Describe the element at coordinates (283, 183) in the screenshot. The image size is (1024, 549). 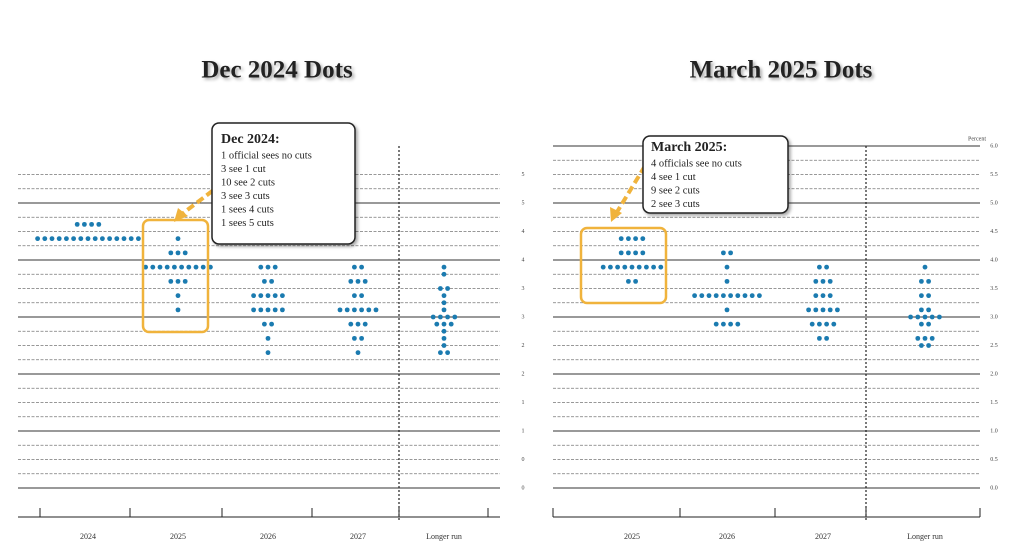
I see `annotation-box` at that location.